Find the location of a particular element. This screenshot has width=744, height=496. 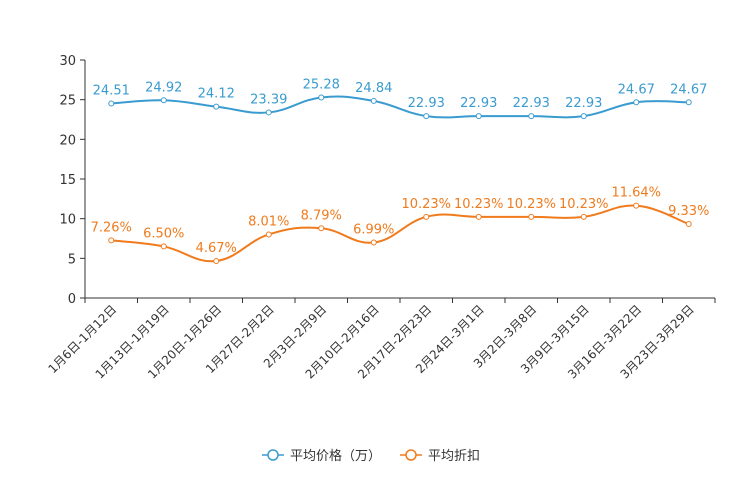

legend: 平均价格（万） 平均折扣 is located at coordinates (371, 456).